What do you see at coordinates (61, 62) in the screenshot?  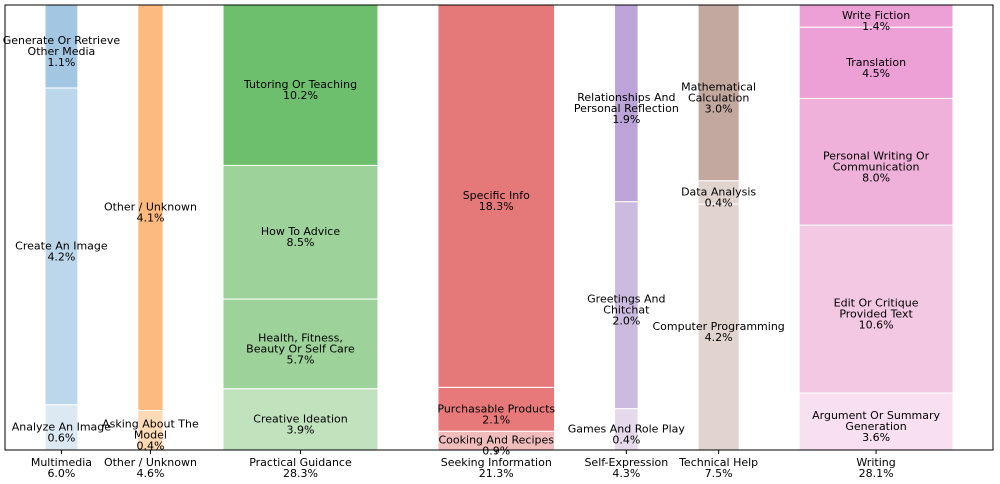 I see `segment-value-label: 1.1%` at bounding box center [61, 62].